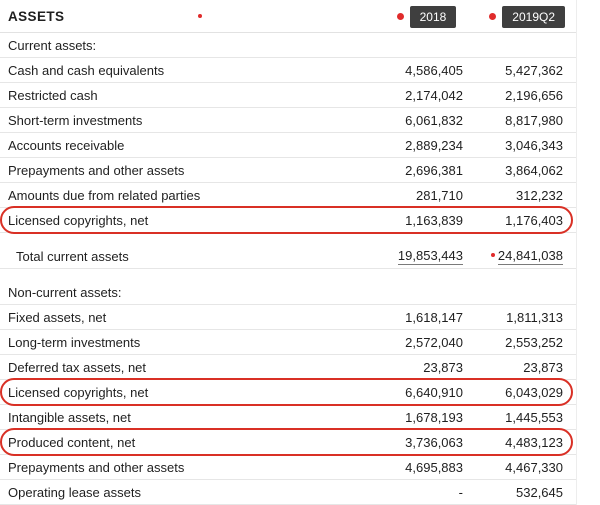 This screenshot has width=600, height=505. I want to click on table-row: Operating lease assets - 532,645, so click(288, 492).